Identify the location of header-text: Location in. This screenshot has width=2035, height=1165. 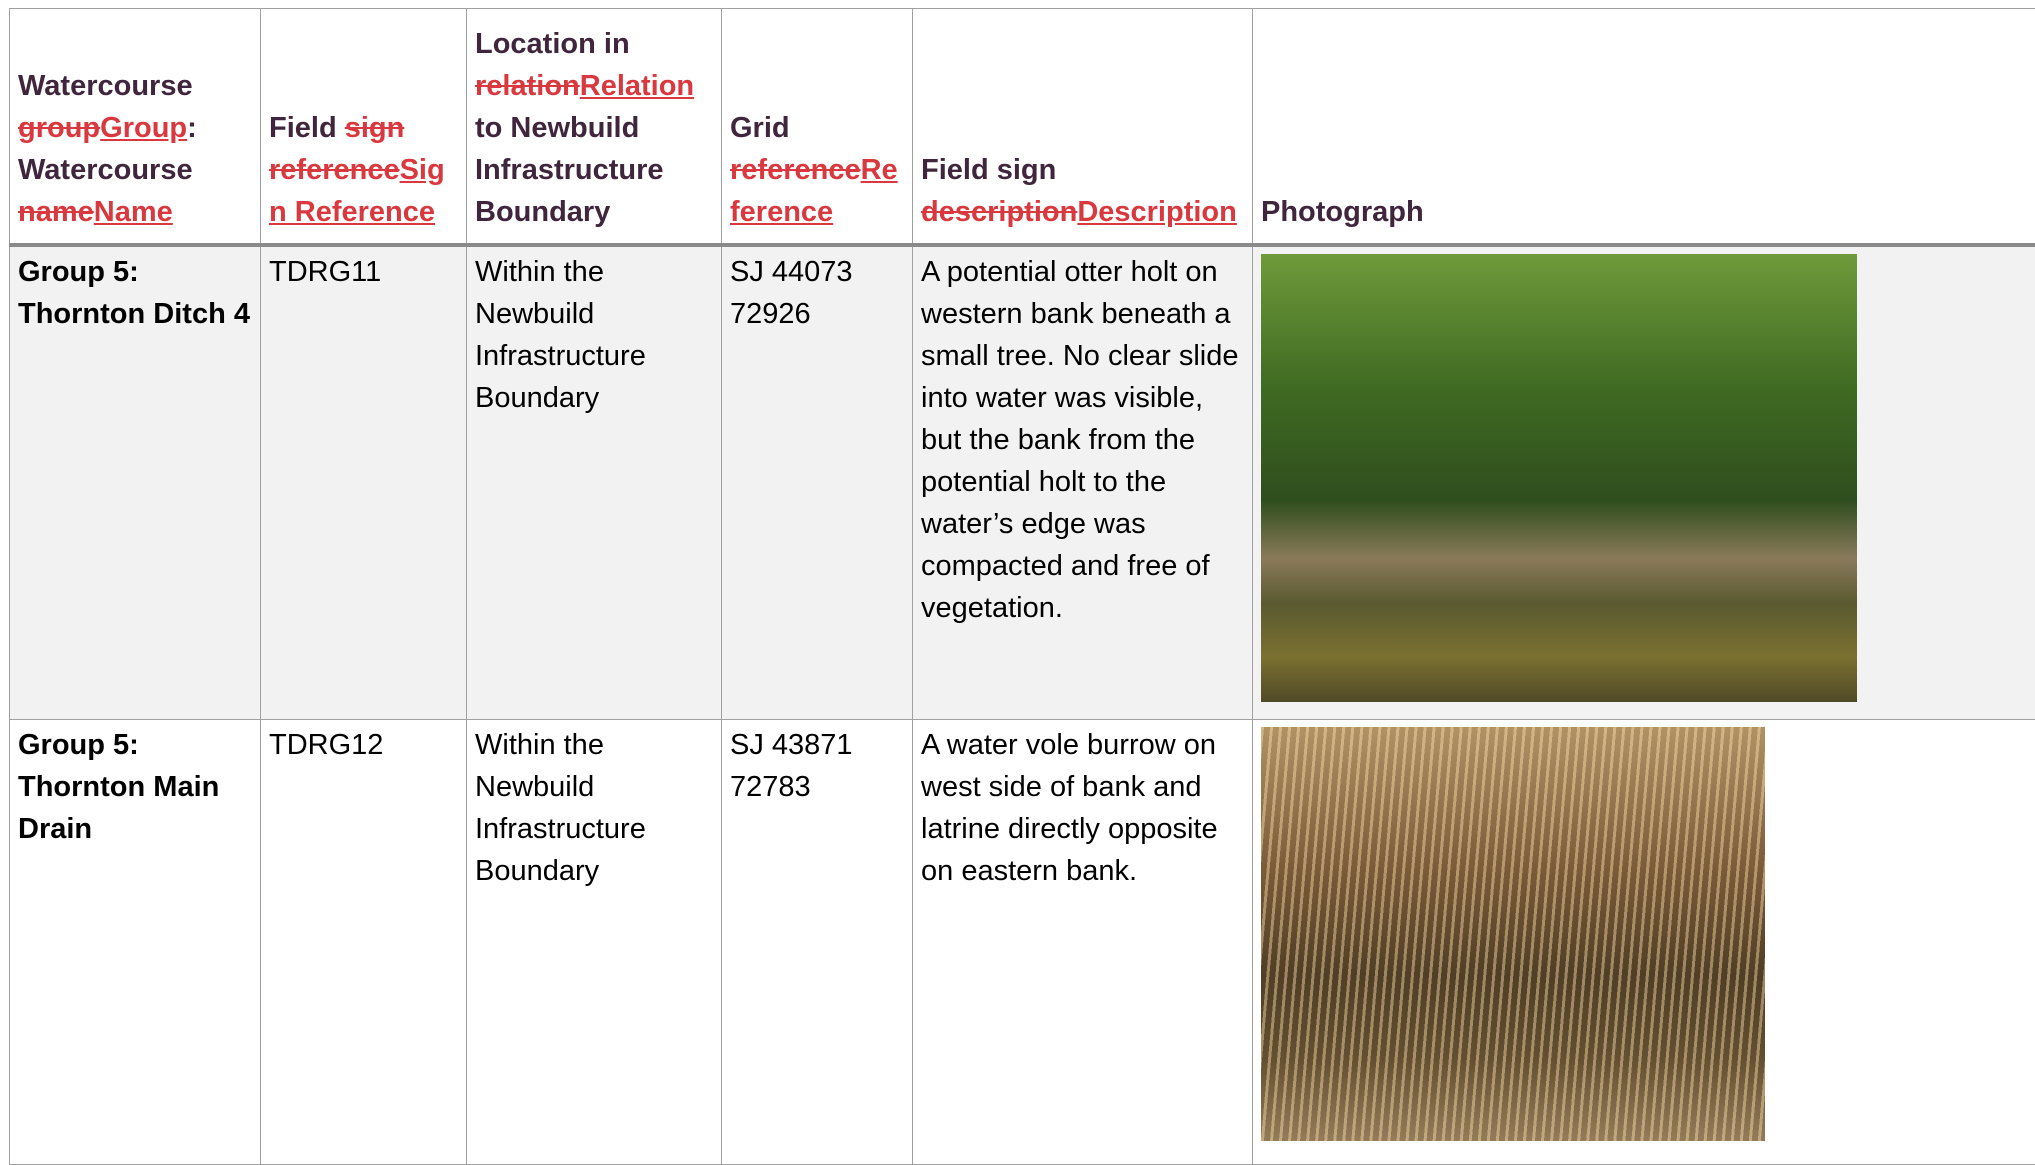
(552, 44).